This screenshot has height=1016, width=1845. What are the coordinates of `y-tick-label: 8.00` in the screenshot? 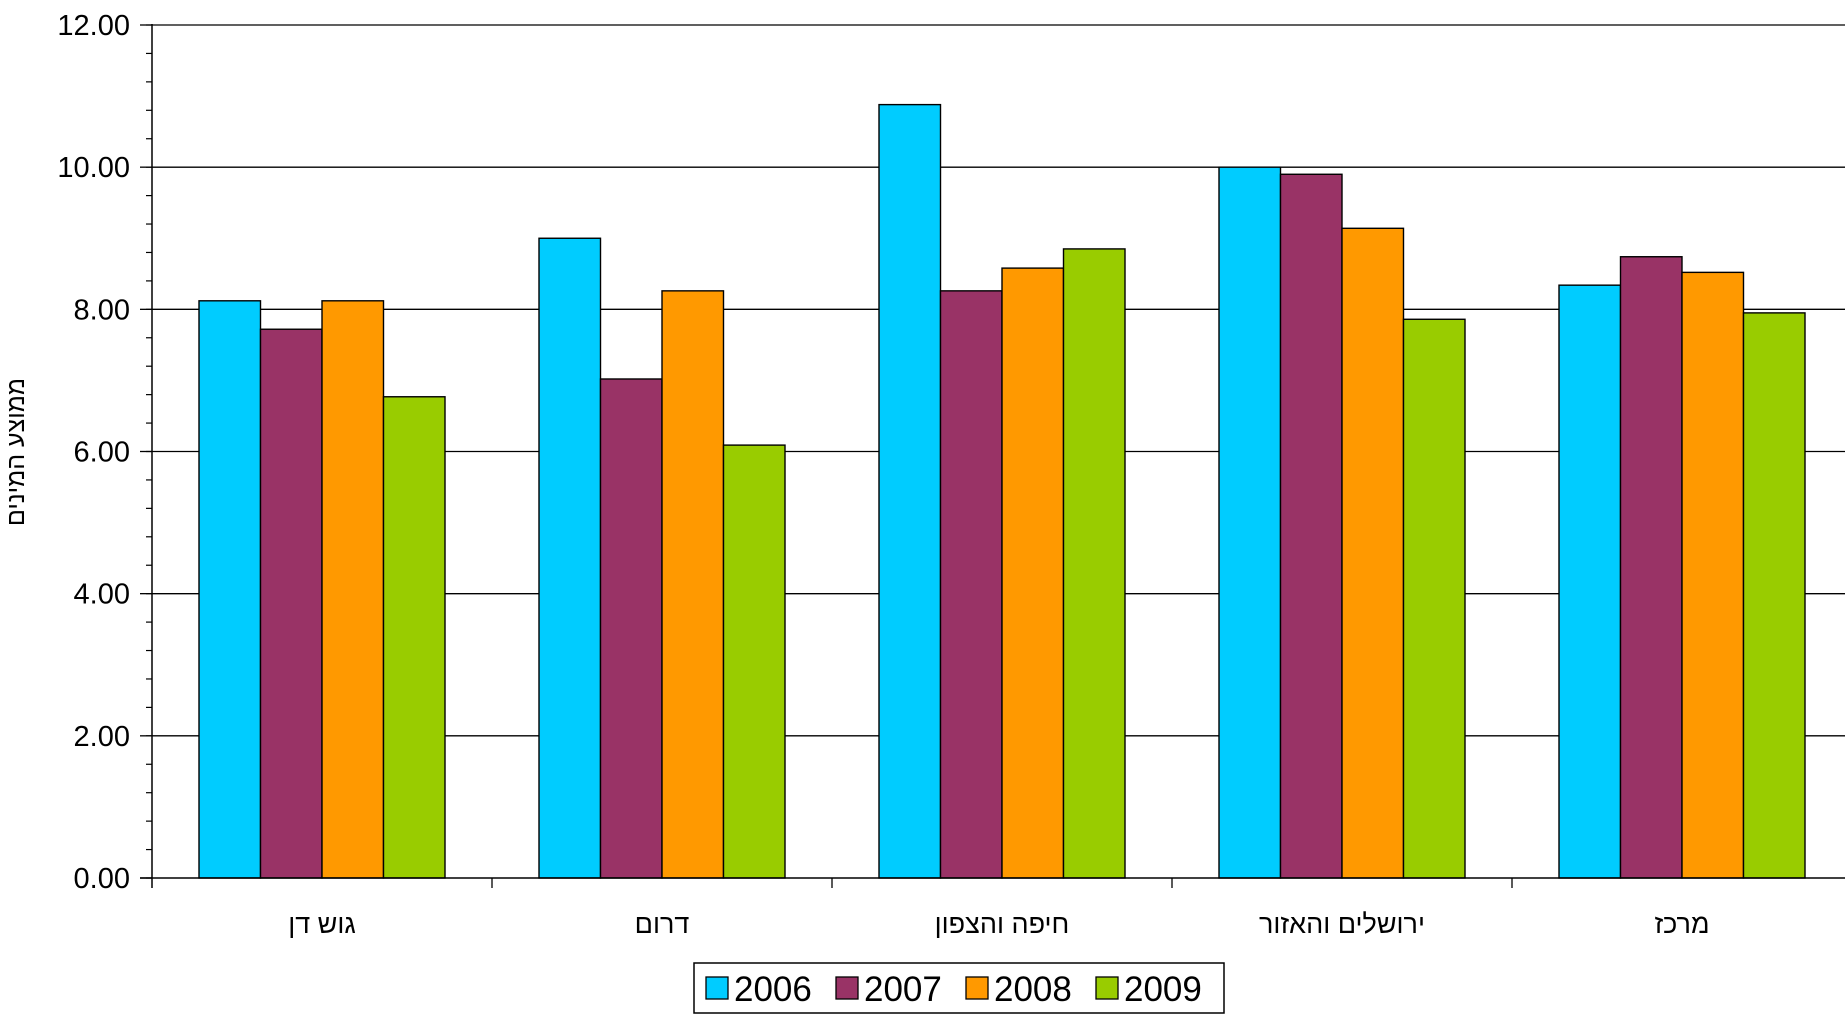 It's located at (102, 310).